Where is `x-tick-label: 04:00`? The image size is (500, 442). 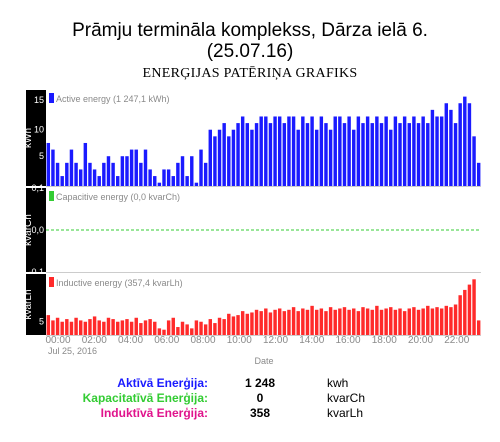 x-tick-label: 04:00 is located at coordinates (130, 340).